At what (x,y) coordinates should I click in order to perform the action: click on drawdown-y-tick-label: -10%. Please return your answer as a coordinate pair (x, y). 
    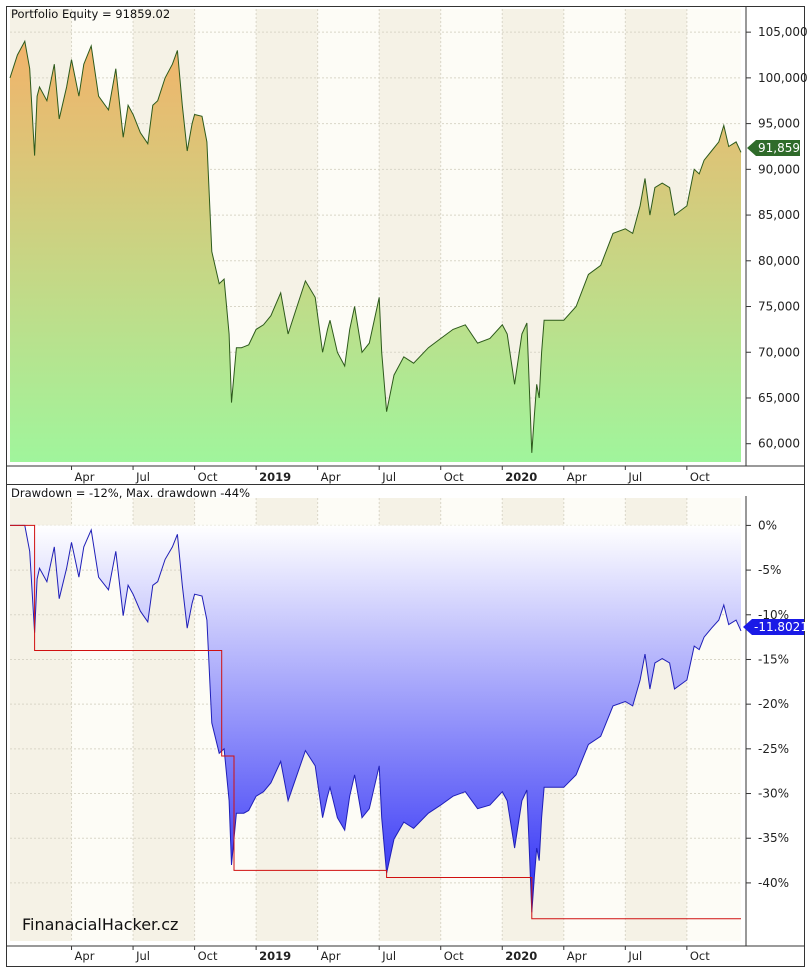
    Looking at the image, I should click on (773, 615).